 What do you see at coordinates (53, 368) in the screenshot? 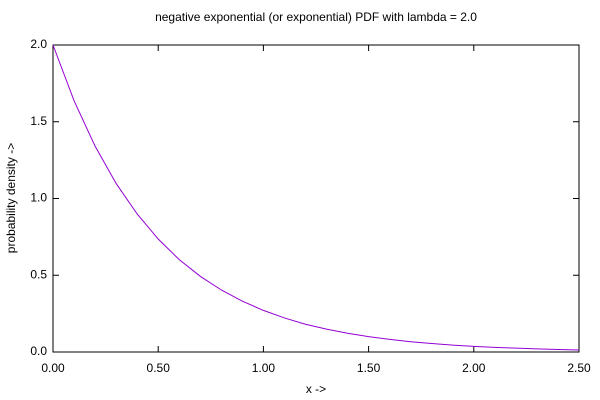
I see `x-tick-label: 0.00` at bounding box center [53, 368].